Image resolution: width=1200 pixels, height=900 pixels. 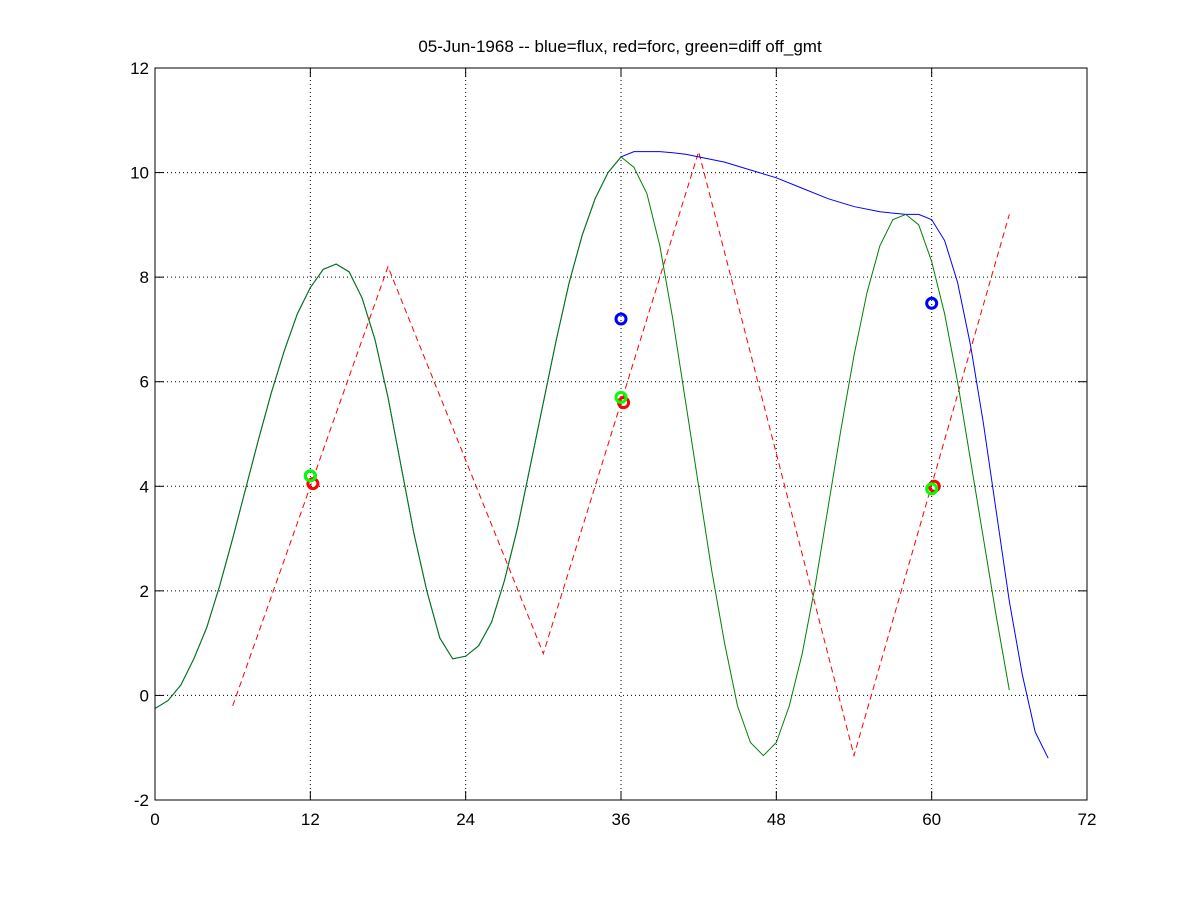 What do you see at coordinates (141, 800) in the screenshot?
I see `y-tick-label: -2` at bounding box center [141, 800].